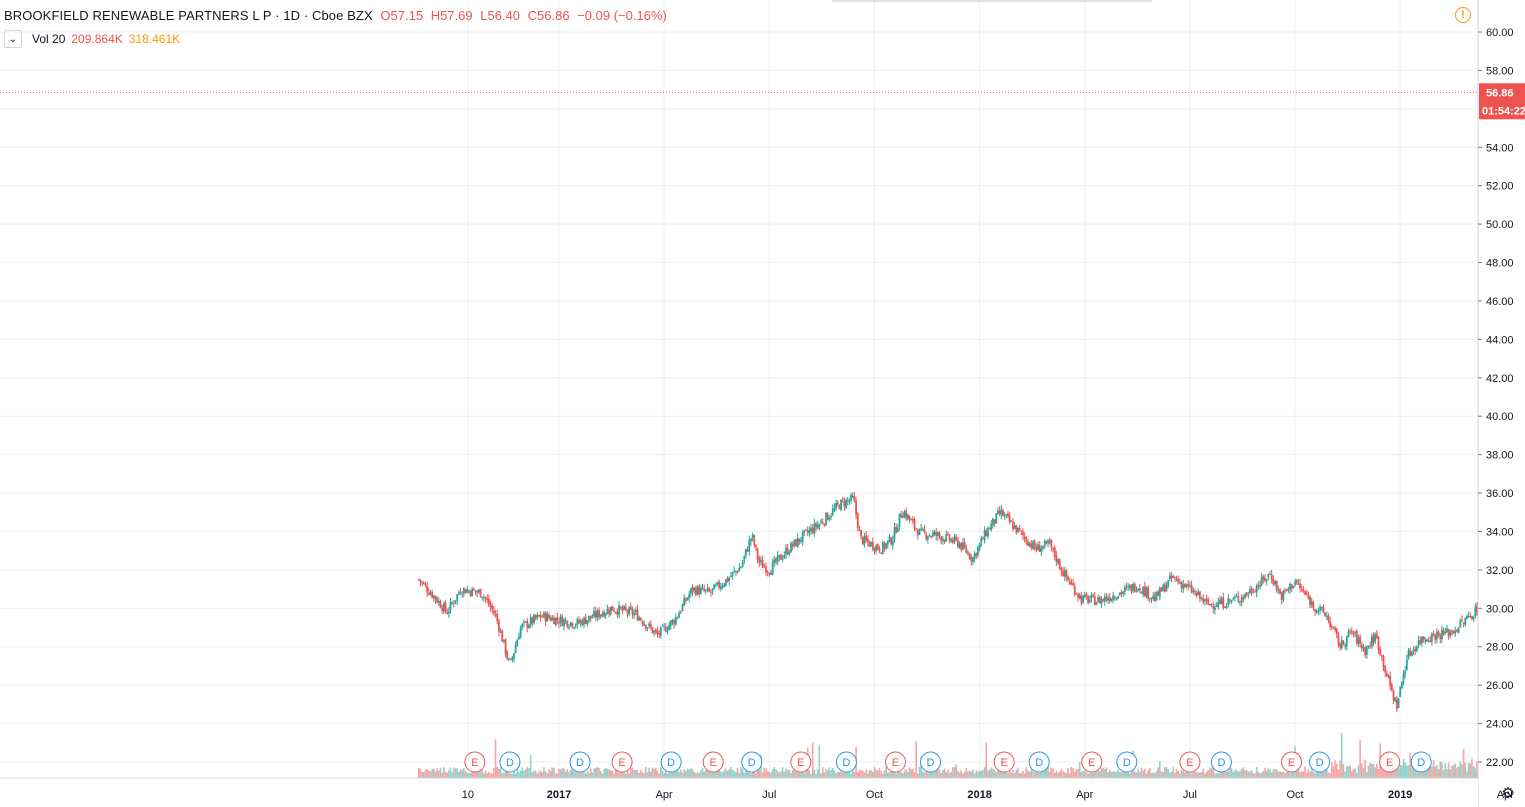 This screenshot has width=1525, height=807. Describe the element at coordinates (1463, 15) in the screenshot. I see `warning-icon: !` at that location.